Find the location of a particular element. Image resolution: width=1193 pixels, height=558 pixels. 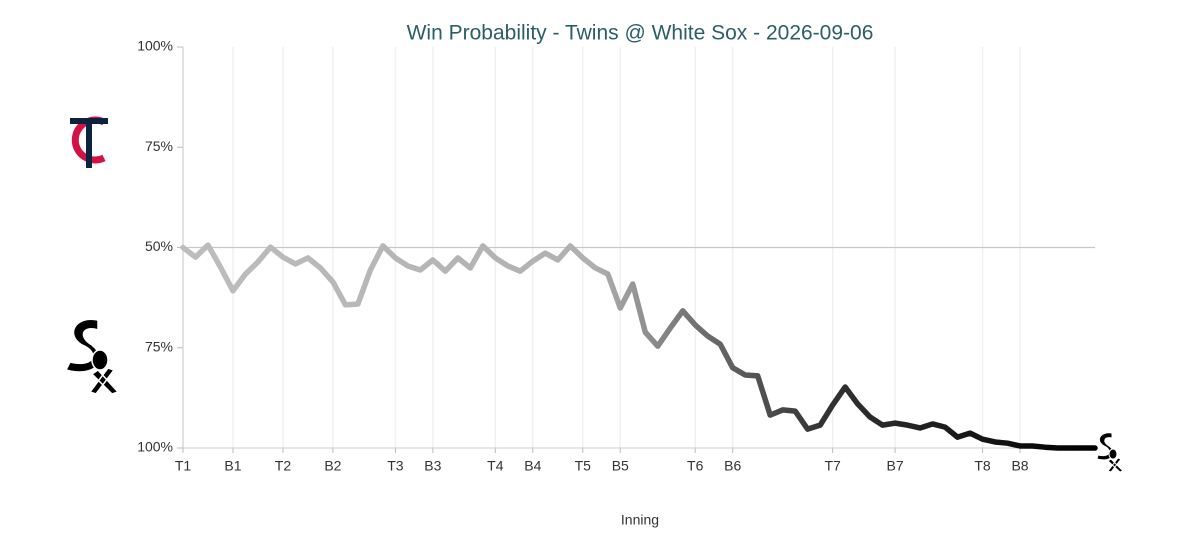

x-tick-label: T8 is located at coordinates (982, 466).